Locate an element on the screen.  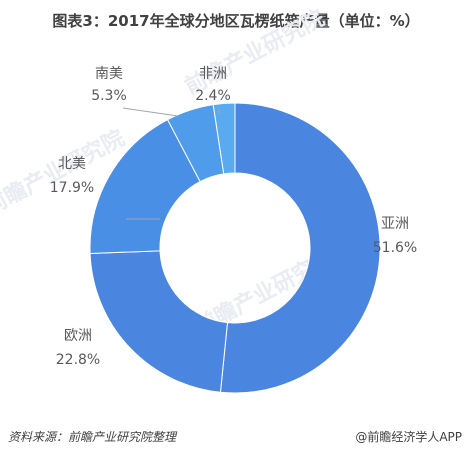
slice-label-value: 51.6% is located at coordinates (395, 248).